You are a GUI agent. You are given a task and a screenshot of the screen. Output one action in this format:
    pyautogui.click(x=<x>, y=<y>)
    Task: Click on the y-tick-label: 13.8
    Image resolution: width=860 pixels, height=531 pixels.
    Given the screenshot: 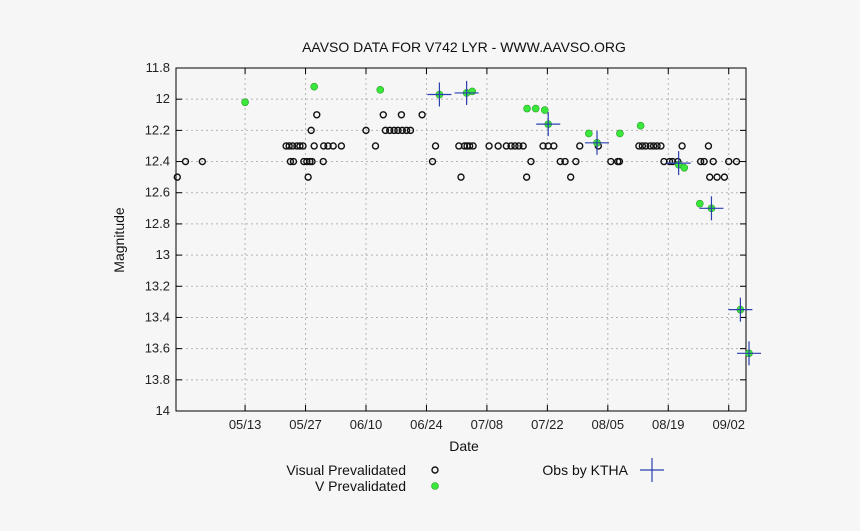 What is the action you would take?
    pyautogui.click(x=157, y=379)
    